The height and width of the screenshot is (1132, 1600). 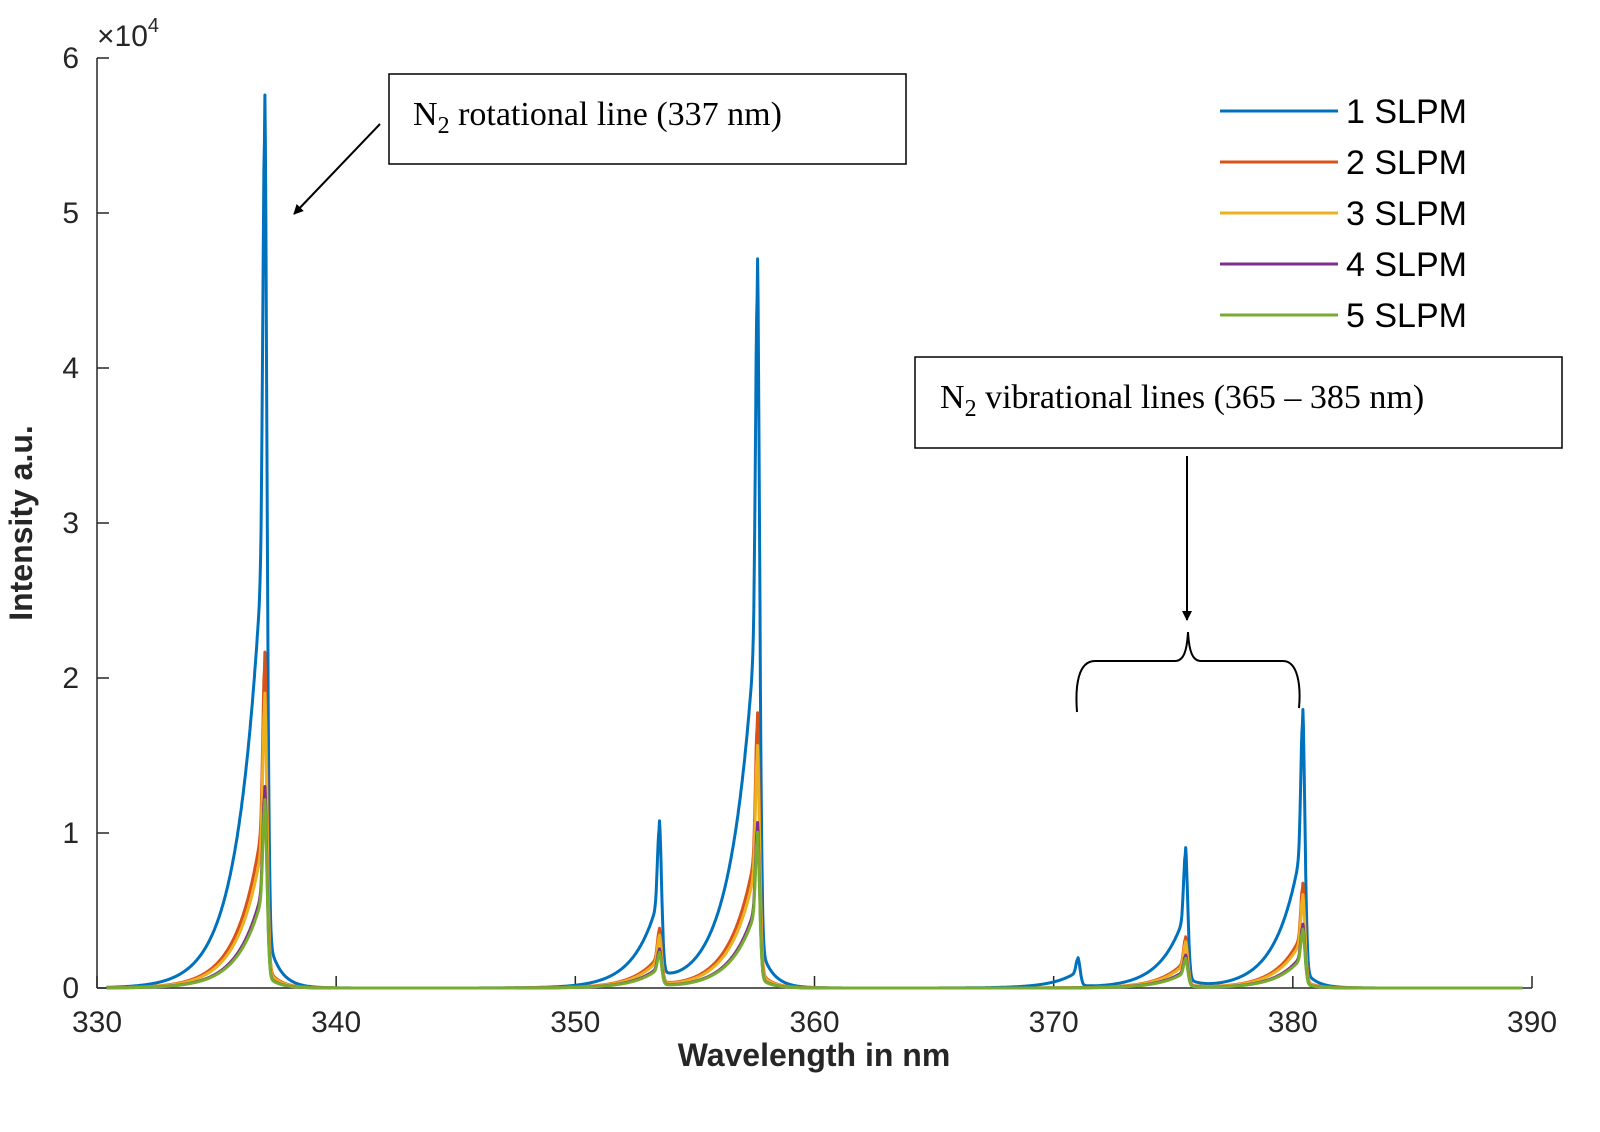 What do you see at coordinates (70, 58) in the screenshot?
I see `y-tick-label: 6` at bounding box center [70, 58].